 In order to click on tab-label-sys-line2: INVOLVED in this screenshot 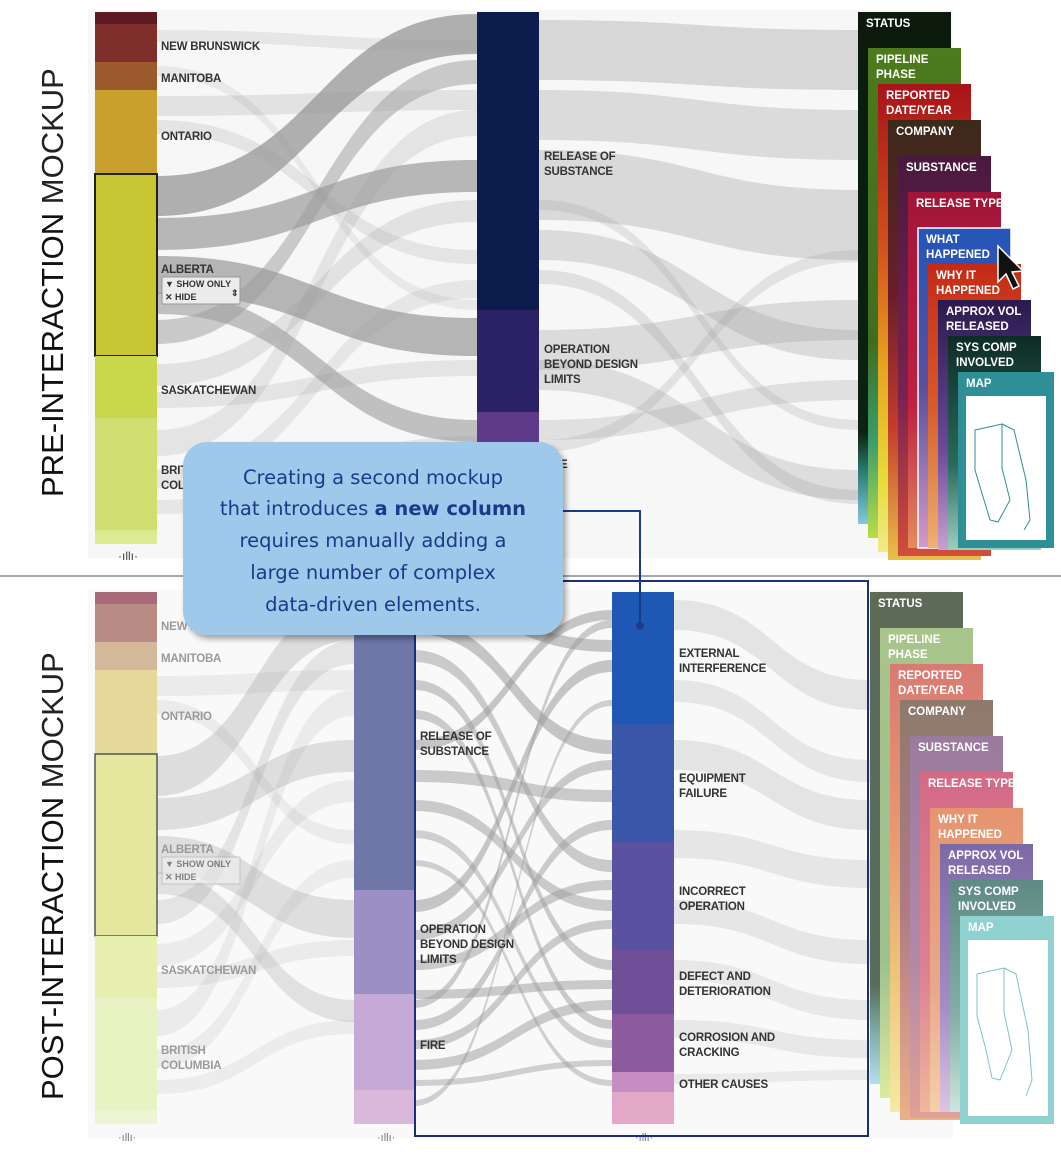, I will do `click(985, 363)`.